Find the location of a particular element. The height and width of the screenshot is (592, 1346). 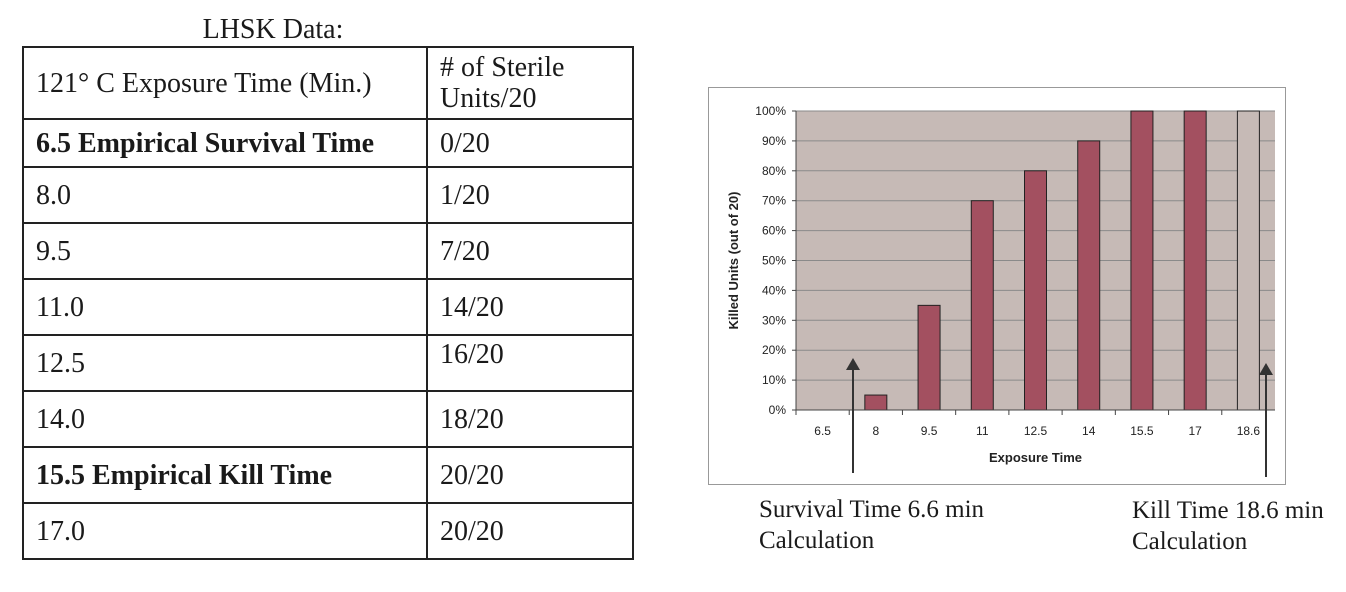

cell-exposure-time: 14.0 is located at coordinates (225, 419).